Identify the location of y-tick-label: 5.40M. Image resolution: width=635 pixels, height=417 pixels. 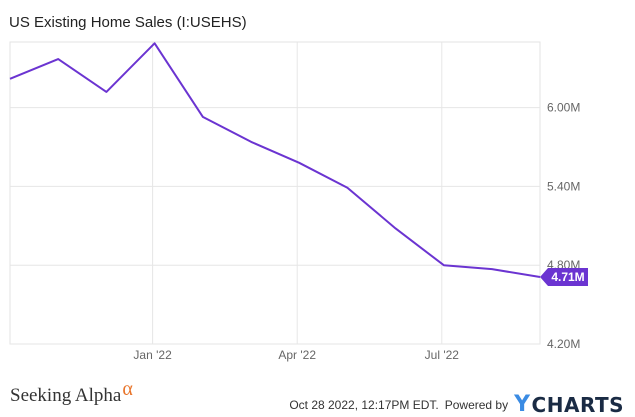
(563, 186).